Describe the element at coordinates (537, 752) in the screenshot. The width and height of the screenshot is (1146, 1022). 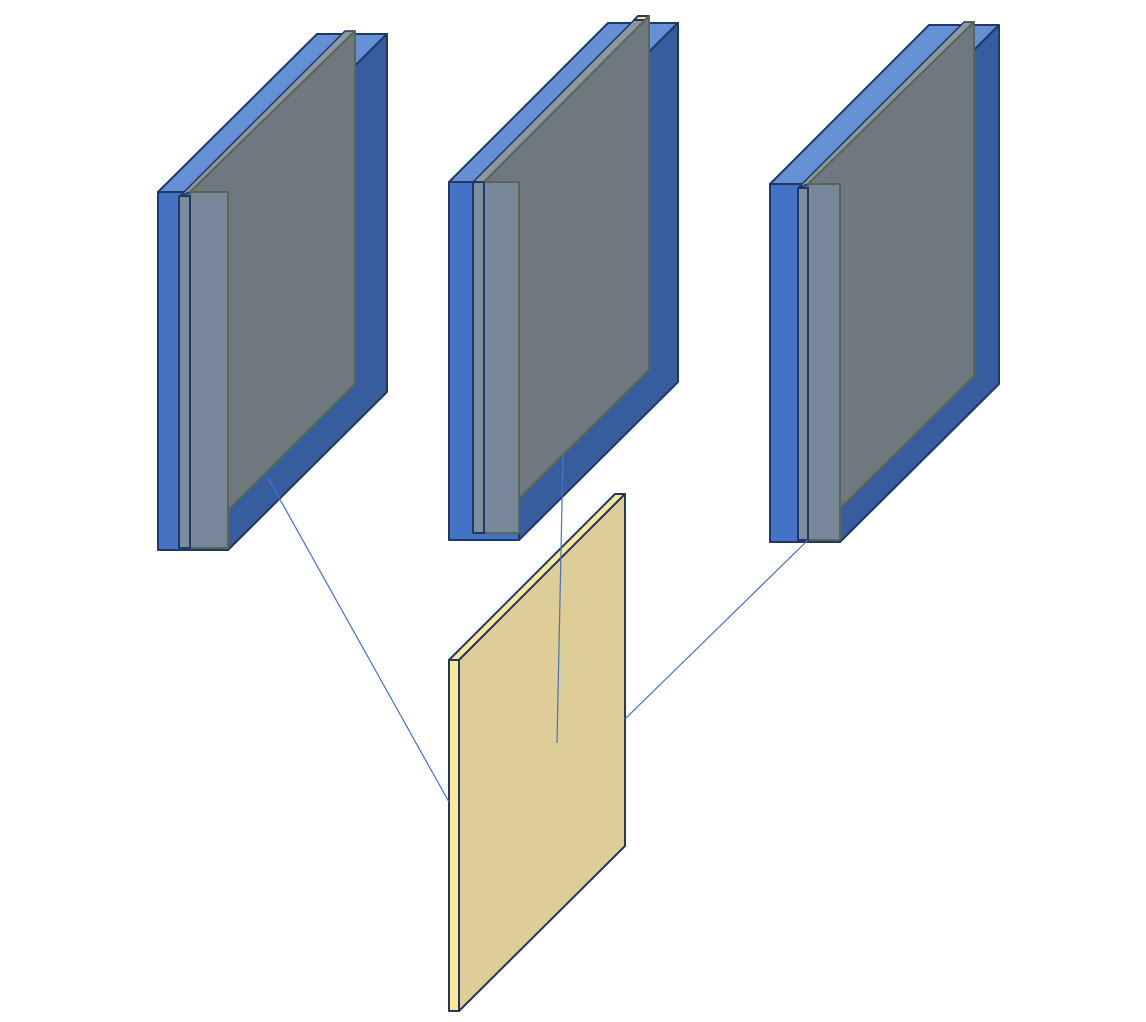
I see `output-plane` at that location.